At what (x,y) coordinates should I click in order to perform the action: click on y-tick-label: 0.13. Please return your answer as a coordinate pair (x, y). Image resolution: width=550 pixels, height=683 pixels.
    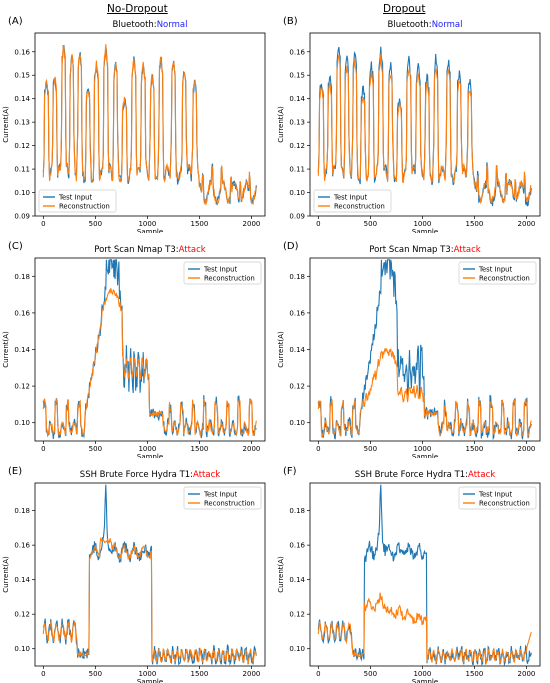
    Looking at the image, I should click on (22, 123).